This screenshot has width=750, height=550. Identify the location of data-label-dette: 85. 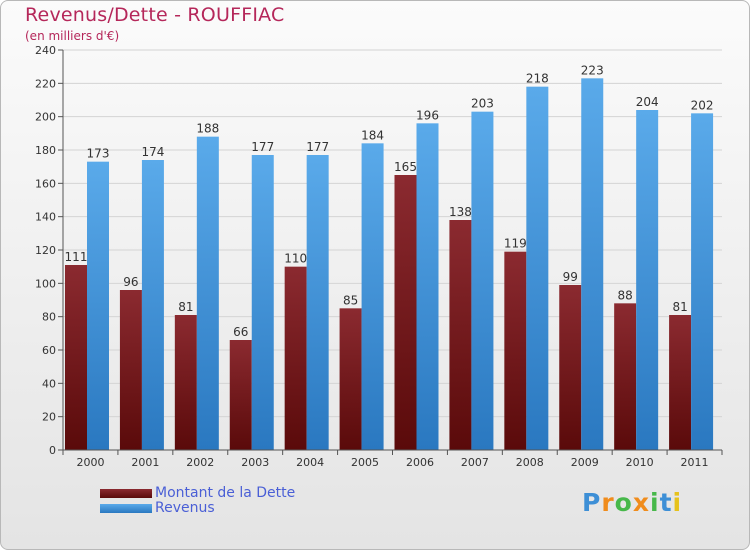
(350, 300).